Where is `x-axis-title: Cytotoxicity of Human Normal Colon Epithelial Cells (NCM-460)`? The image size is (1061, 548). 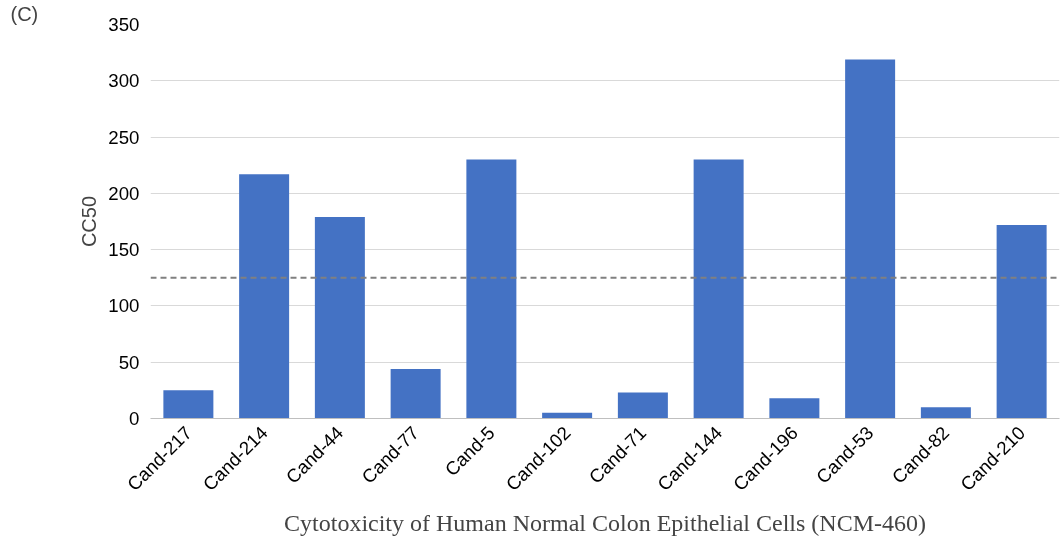 x-axis-title: Cytotoxicity of Human Normal Colon Epithelial Cells (NCM-460) is located at coordinates (605, 523).